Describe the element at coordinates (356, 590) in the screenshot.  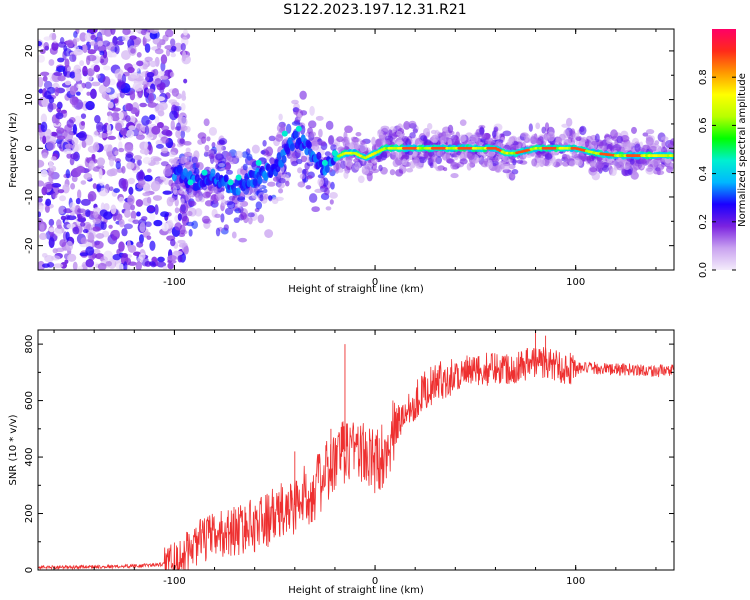
I see `snr-x-axis-label: Height of straight line (km)` at that location.